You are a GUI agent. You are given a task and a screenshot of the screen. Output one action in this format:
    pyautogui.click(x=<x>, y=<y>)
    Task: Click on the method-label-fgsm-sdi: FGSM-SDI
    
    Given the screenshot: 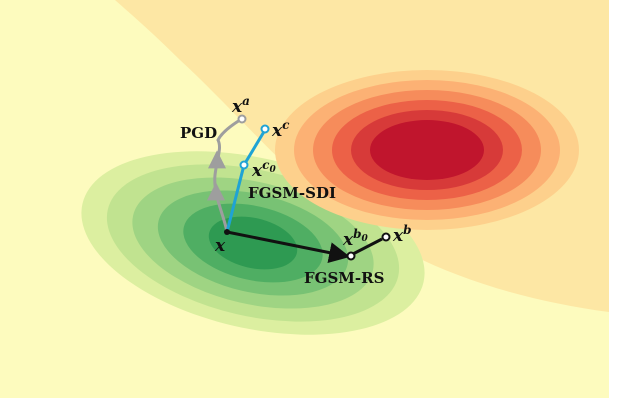 What is the action you would take?
    pyautogui.click(x=292, y=193)
    